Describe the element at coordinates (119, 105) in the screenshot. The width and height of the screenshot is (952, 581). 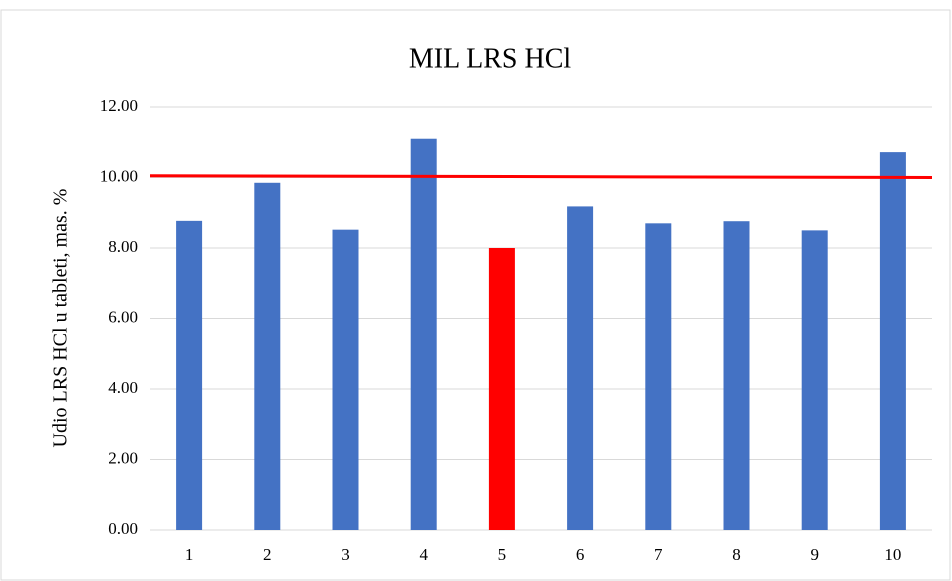
I see `y-tick-label: 12.00` at that location.